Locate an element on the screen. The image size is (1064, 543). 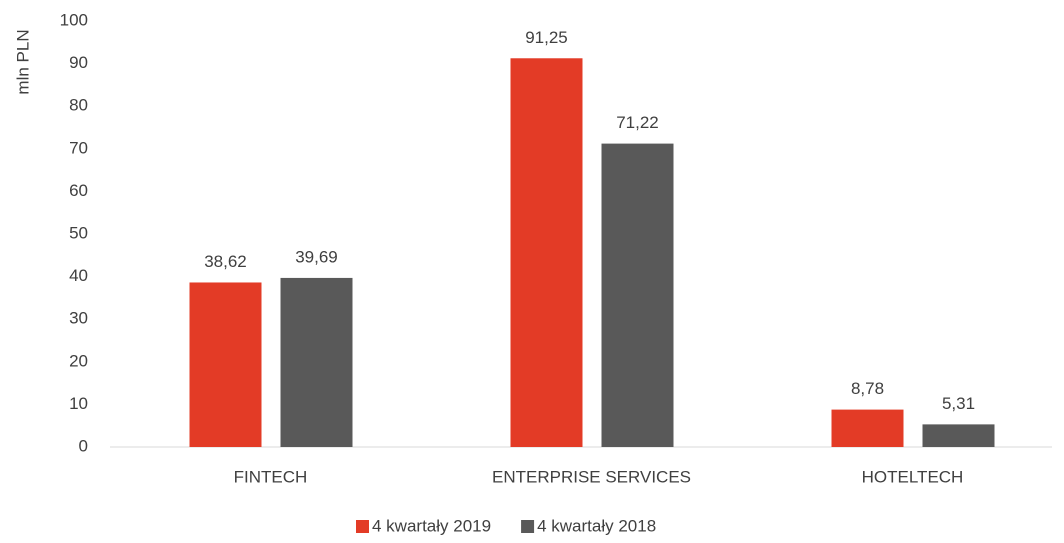
y-tick-label: 20 is located at coordinates (78, 360).